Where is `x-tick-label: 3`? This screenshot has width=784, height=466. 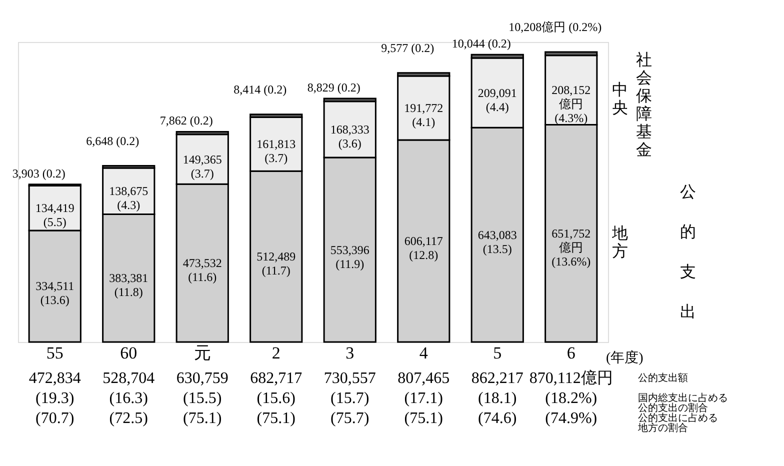 x-tick-label: 3 is located at coordinates (350, 353).